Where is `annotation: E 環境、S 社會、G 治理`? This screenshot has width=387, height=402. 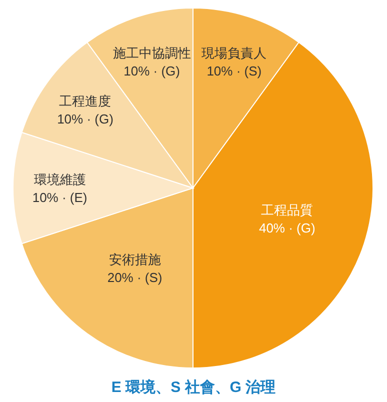 annotation: E 環境、S 社會、G 治理 is located at coordinates (193, 387).